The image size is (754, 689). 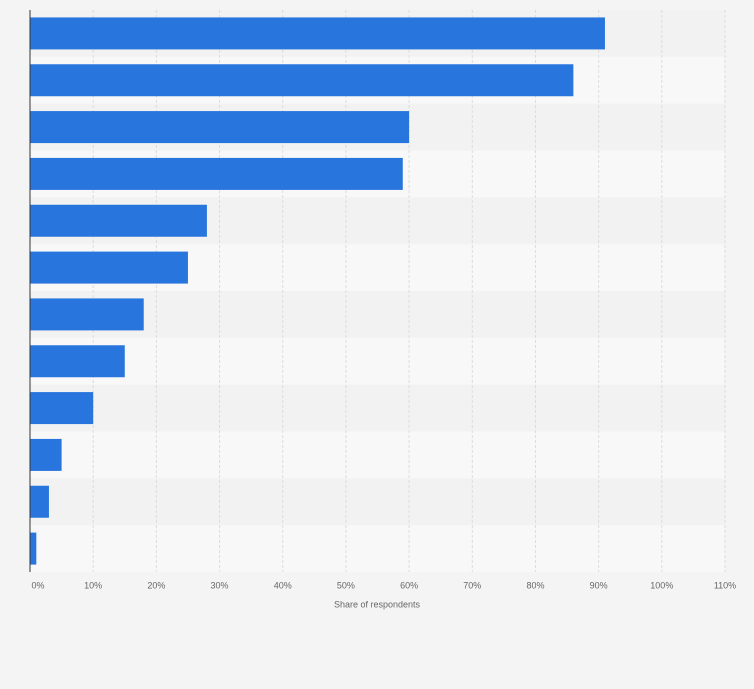 I want to click on x-tick-label: 30%, so click(x=220, y=585).